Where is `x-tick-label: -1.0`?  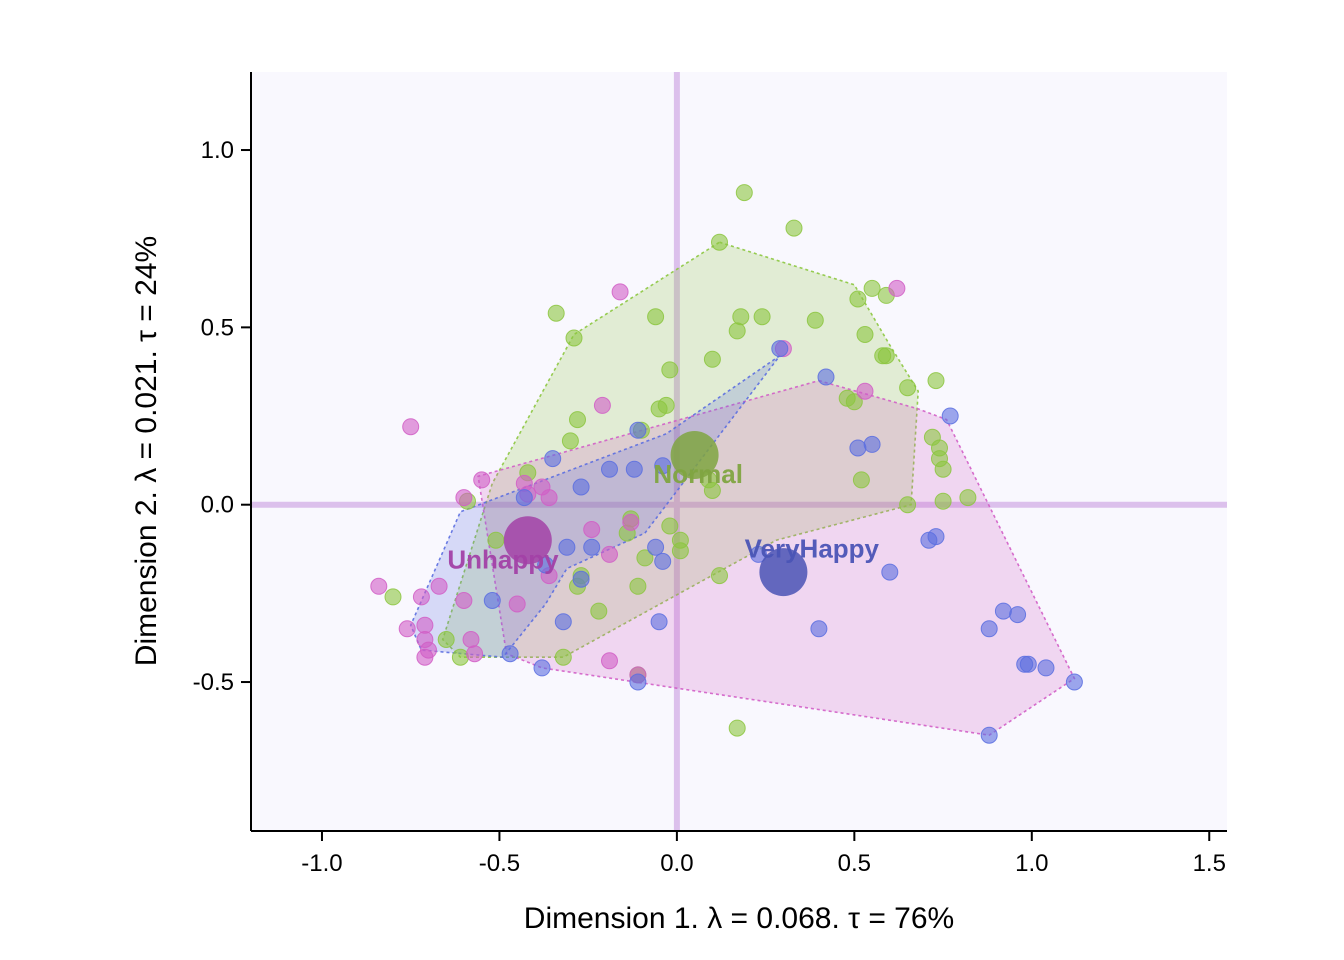 x-tick-label: -1.0 is located at coordinates (321, 863).